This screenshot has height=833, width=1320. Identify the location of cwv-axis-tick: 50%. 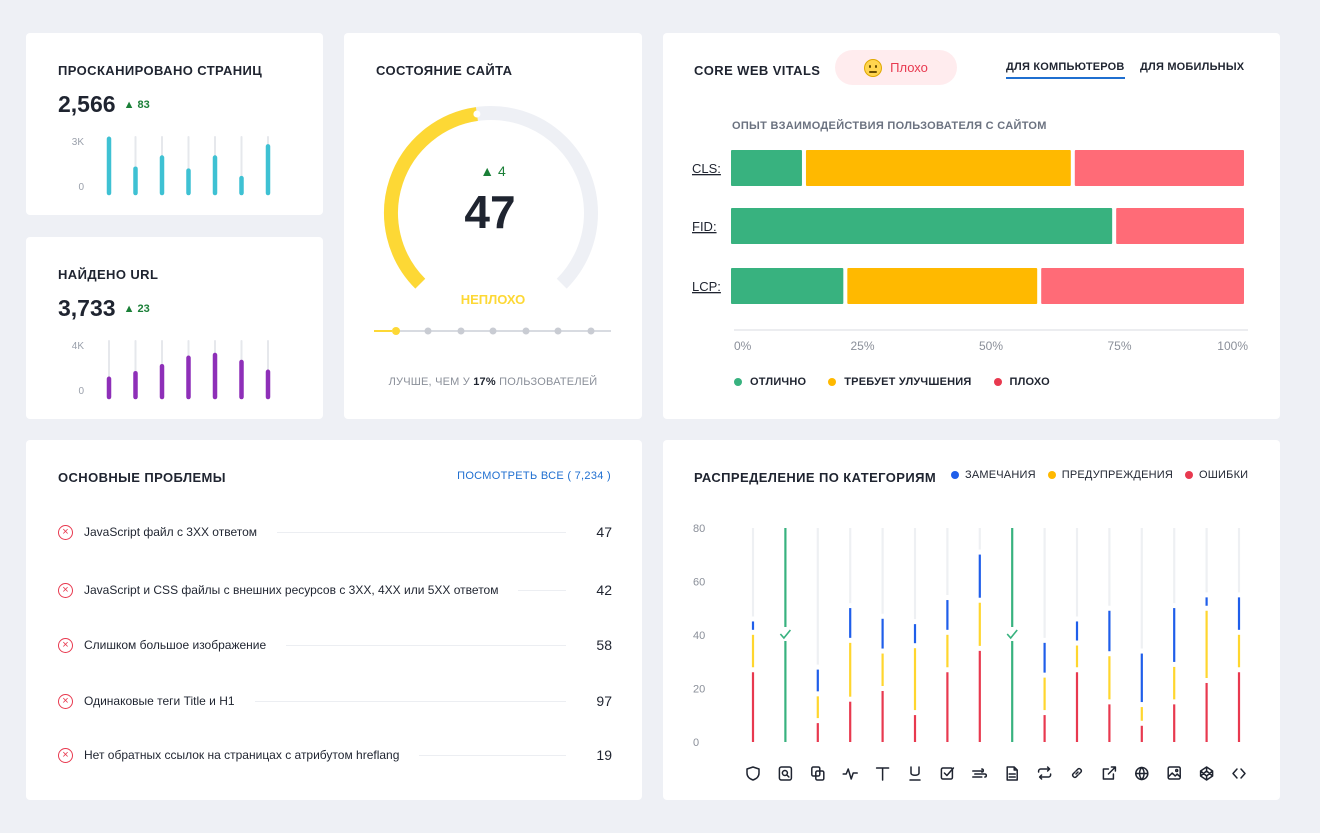
(991, 346).